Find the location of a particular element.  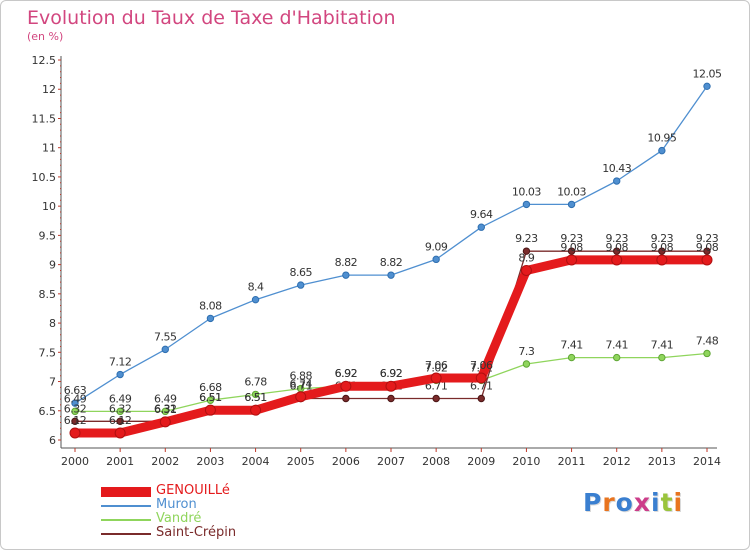

legend-item-vandre: Vandré is located at coordinates (231, 519).